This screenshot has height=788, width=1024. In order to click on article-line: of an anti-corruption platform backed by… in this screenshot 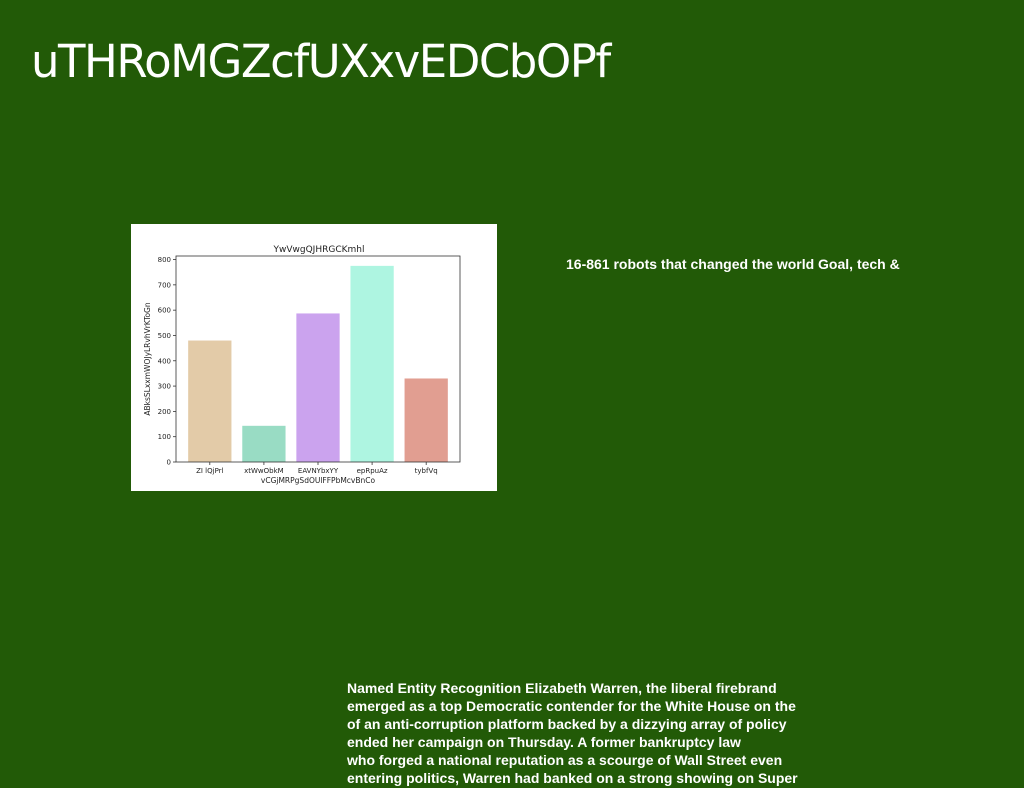, I will do `click(567, 724)`.